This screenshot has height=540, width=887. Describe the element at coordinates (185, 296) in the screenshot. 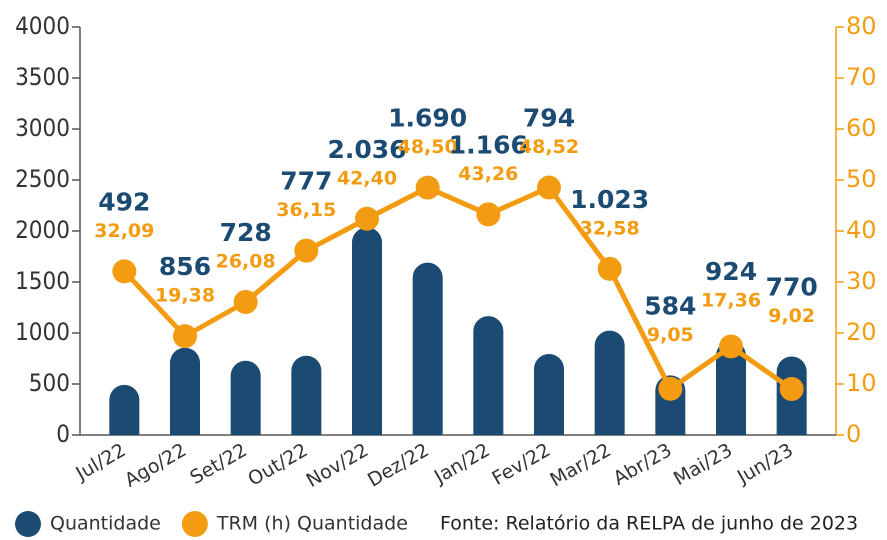

I see `line-value-label: 19,38` at that location.